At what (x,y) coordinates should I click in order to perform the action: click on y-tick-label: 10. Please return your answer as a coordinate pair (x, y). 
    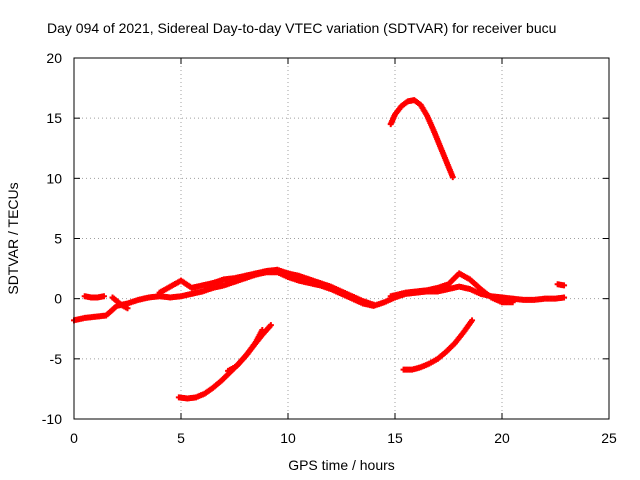
    Looking at the image, I should click on (54, 178).